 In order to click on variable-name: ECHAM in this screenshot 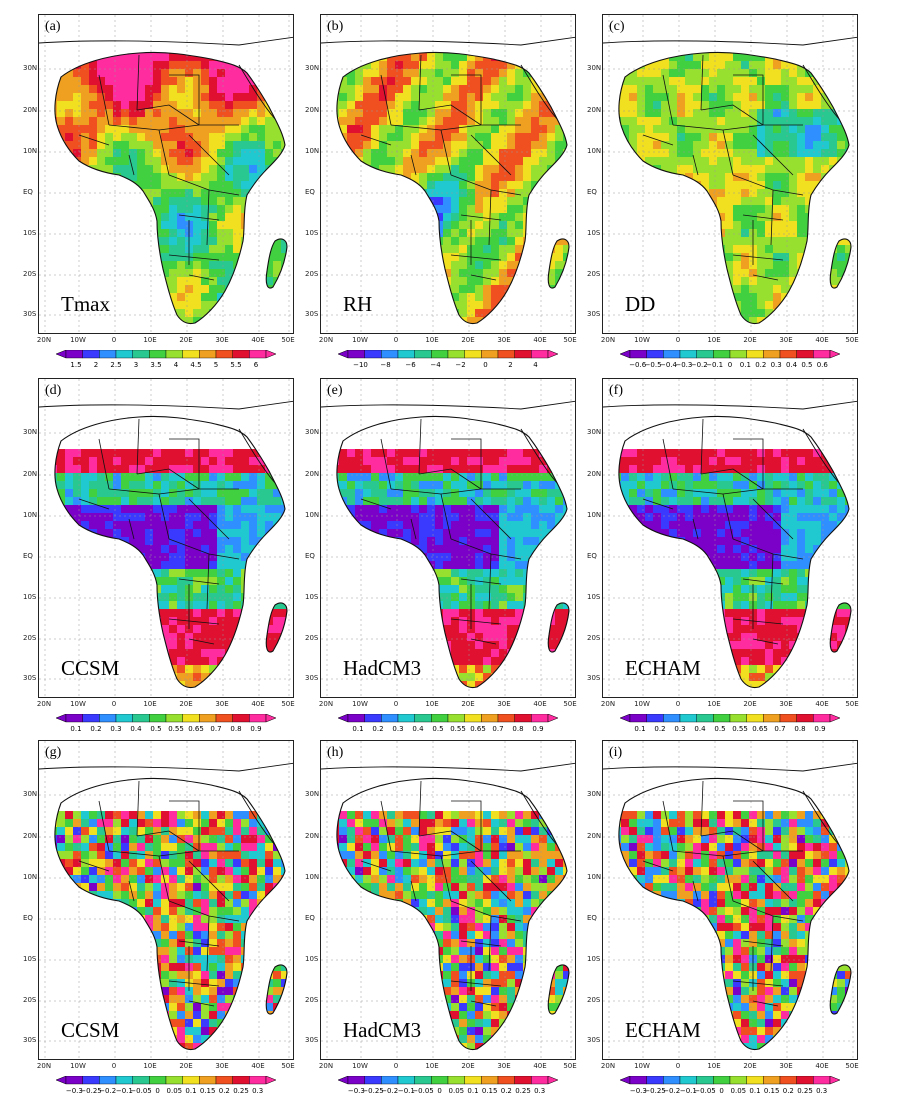, I will do `click(663, 1030)`.